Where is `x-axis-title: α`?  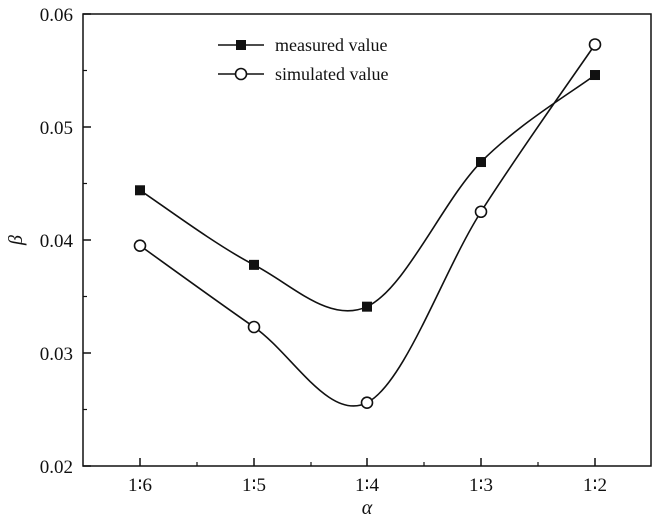 x-axis-title: α is located at coordinates (367, 508).